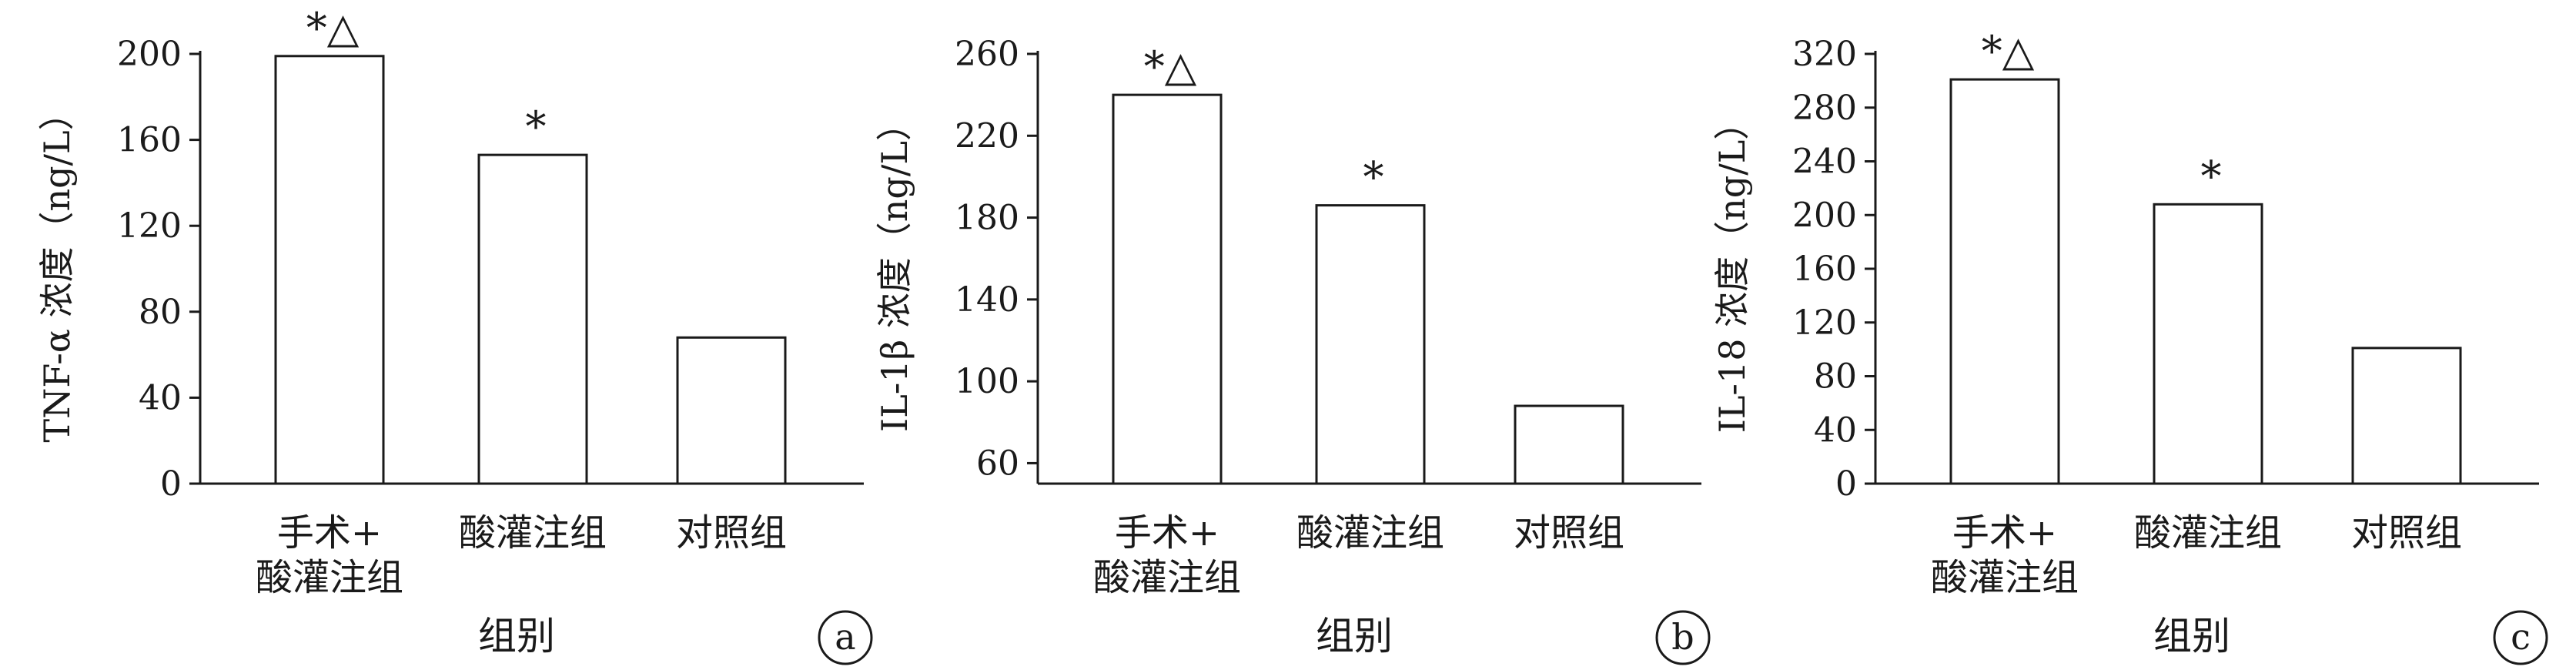  I want to click on panel-label: c, so click(2521, 637).